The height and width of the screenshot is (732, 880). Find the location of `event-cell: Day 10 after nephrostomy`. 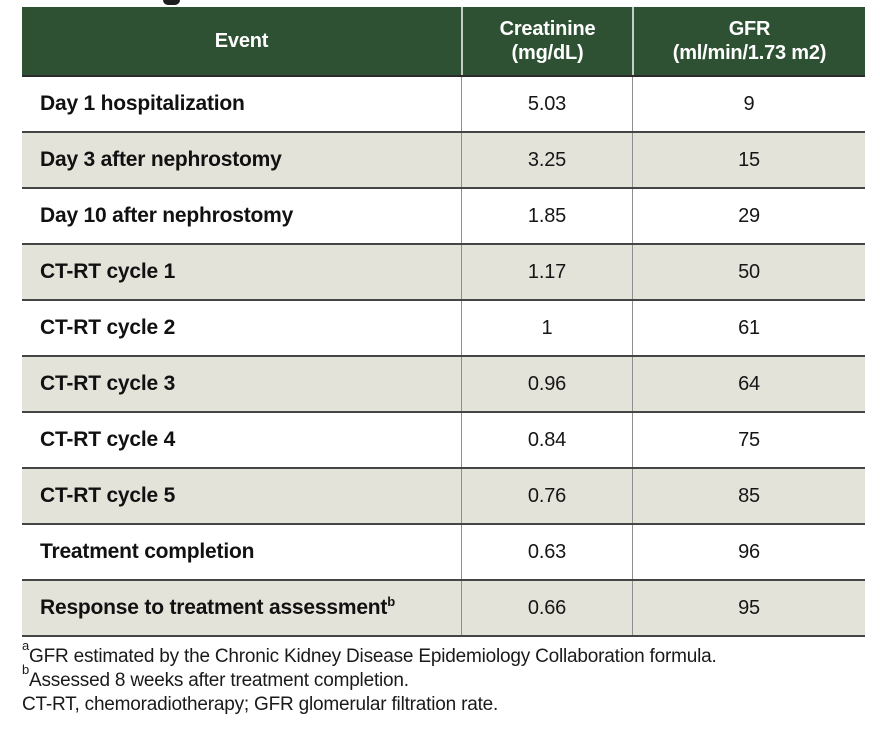

event-cell: Day 10 after nephrostomy is located at coordinates (241, 216).